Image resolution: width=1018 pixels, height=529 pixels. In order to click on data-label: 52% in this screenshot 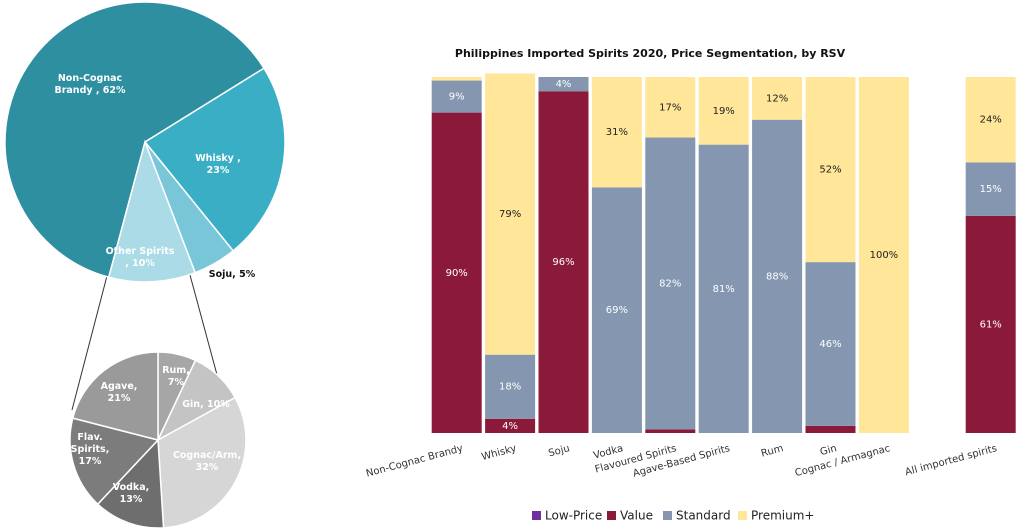, I will do `click(830, 170)`.